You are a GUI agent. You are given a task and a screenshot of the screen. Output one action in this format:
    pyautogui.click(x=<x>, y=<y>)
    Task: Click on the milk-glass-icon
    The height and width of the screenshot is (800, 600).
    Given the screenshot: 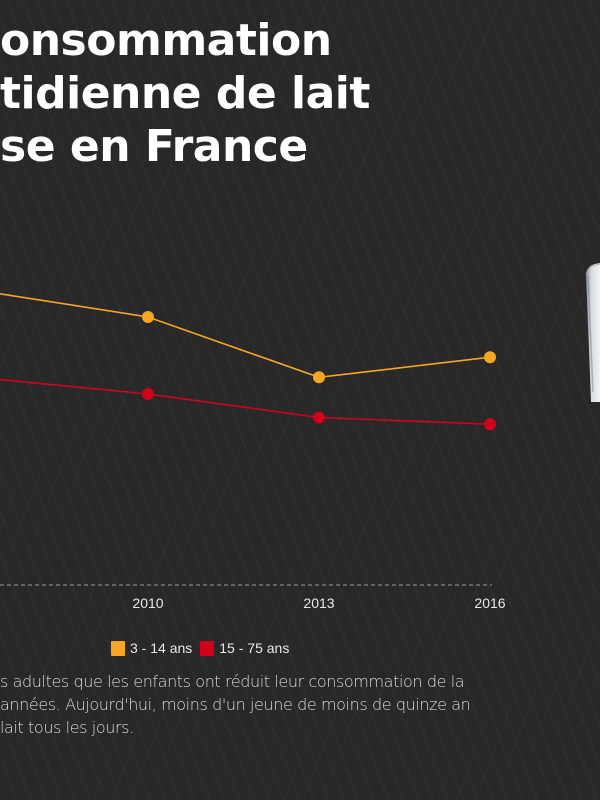 What is the action you would take?
    pyautogui.click(x=592, y=332)
    